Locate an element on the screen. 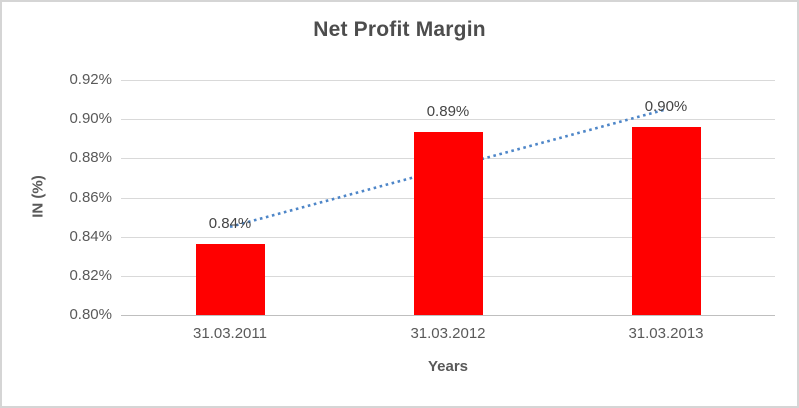 This screenshot has height=408, width=799. data-label: 0.90% is located at coordinates (666, 106).